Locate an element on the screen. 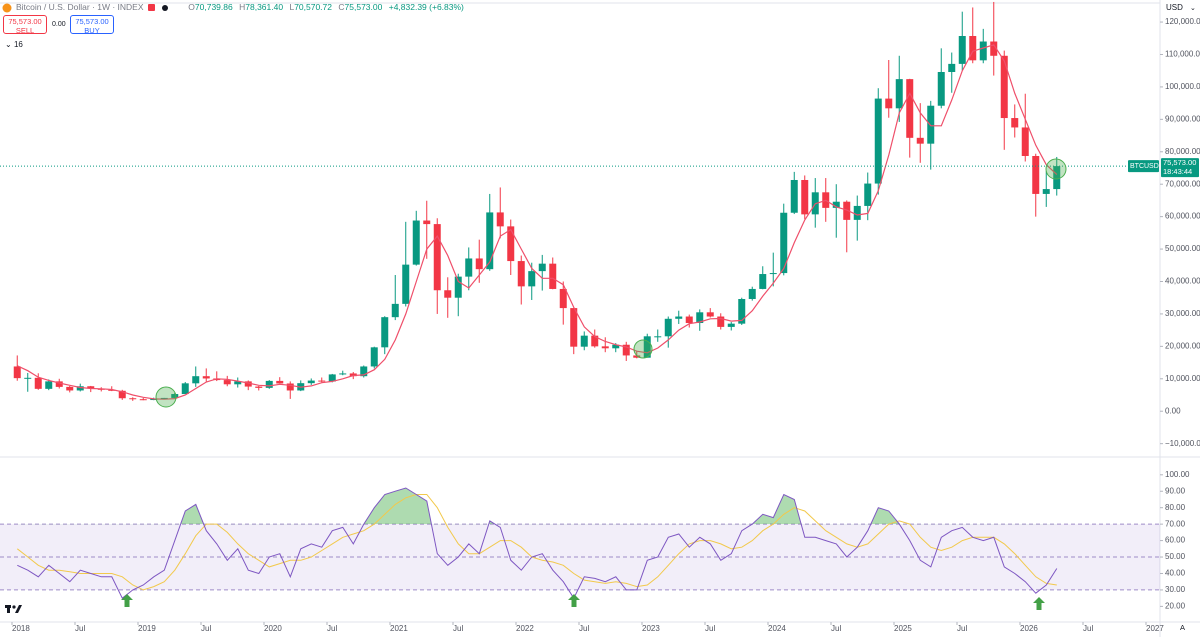 This screenshot has width=1200, height=637. countdown-label: 18:43:44 is located at coordinates (1177, 171).